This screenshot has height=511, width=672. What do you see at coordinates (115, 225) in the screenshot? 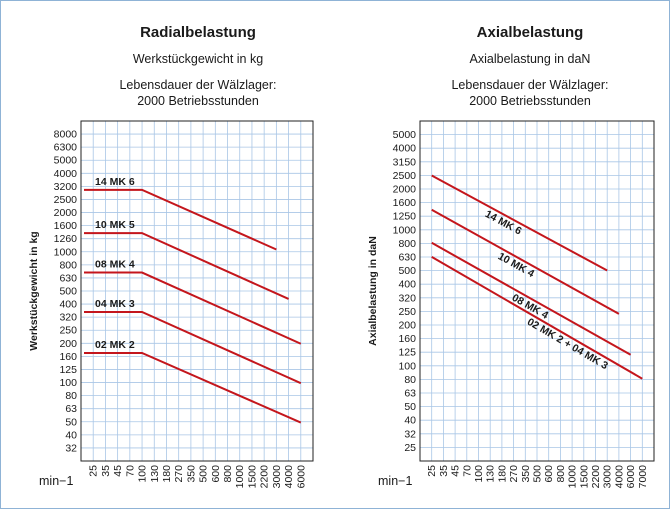
I see `series-label: 10 MK 5` at bounding box center [115, 225].